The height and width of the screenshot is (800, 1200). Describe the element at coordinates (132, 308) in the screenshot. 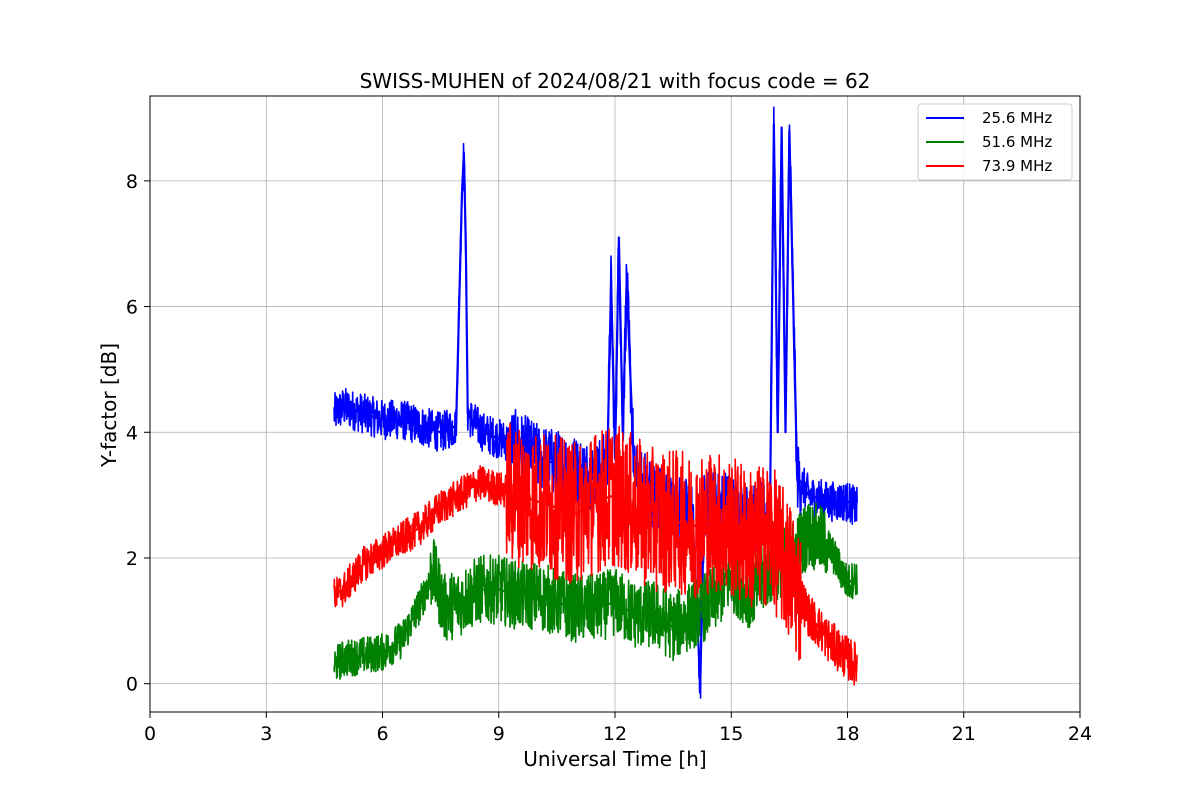

I see `y-tick-label: 6` at that location.